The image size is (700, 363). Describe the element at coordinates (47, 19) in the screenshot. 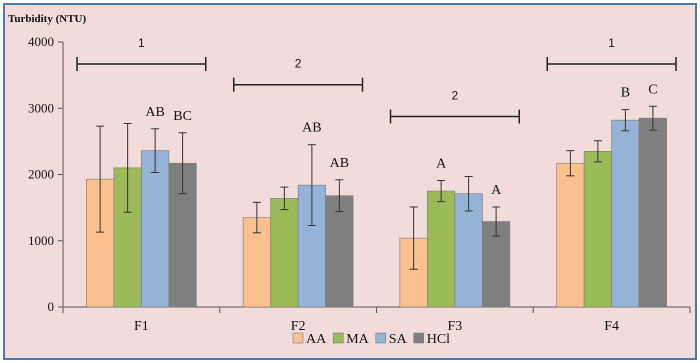

I see `chart-title: Turbidity (NTU)` at that location.